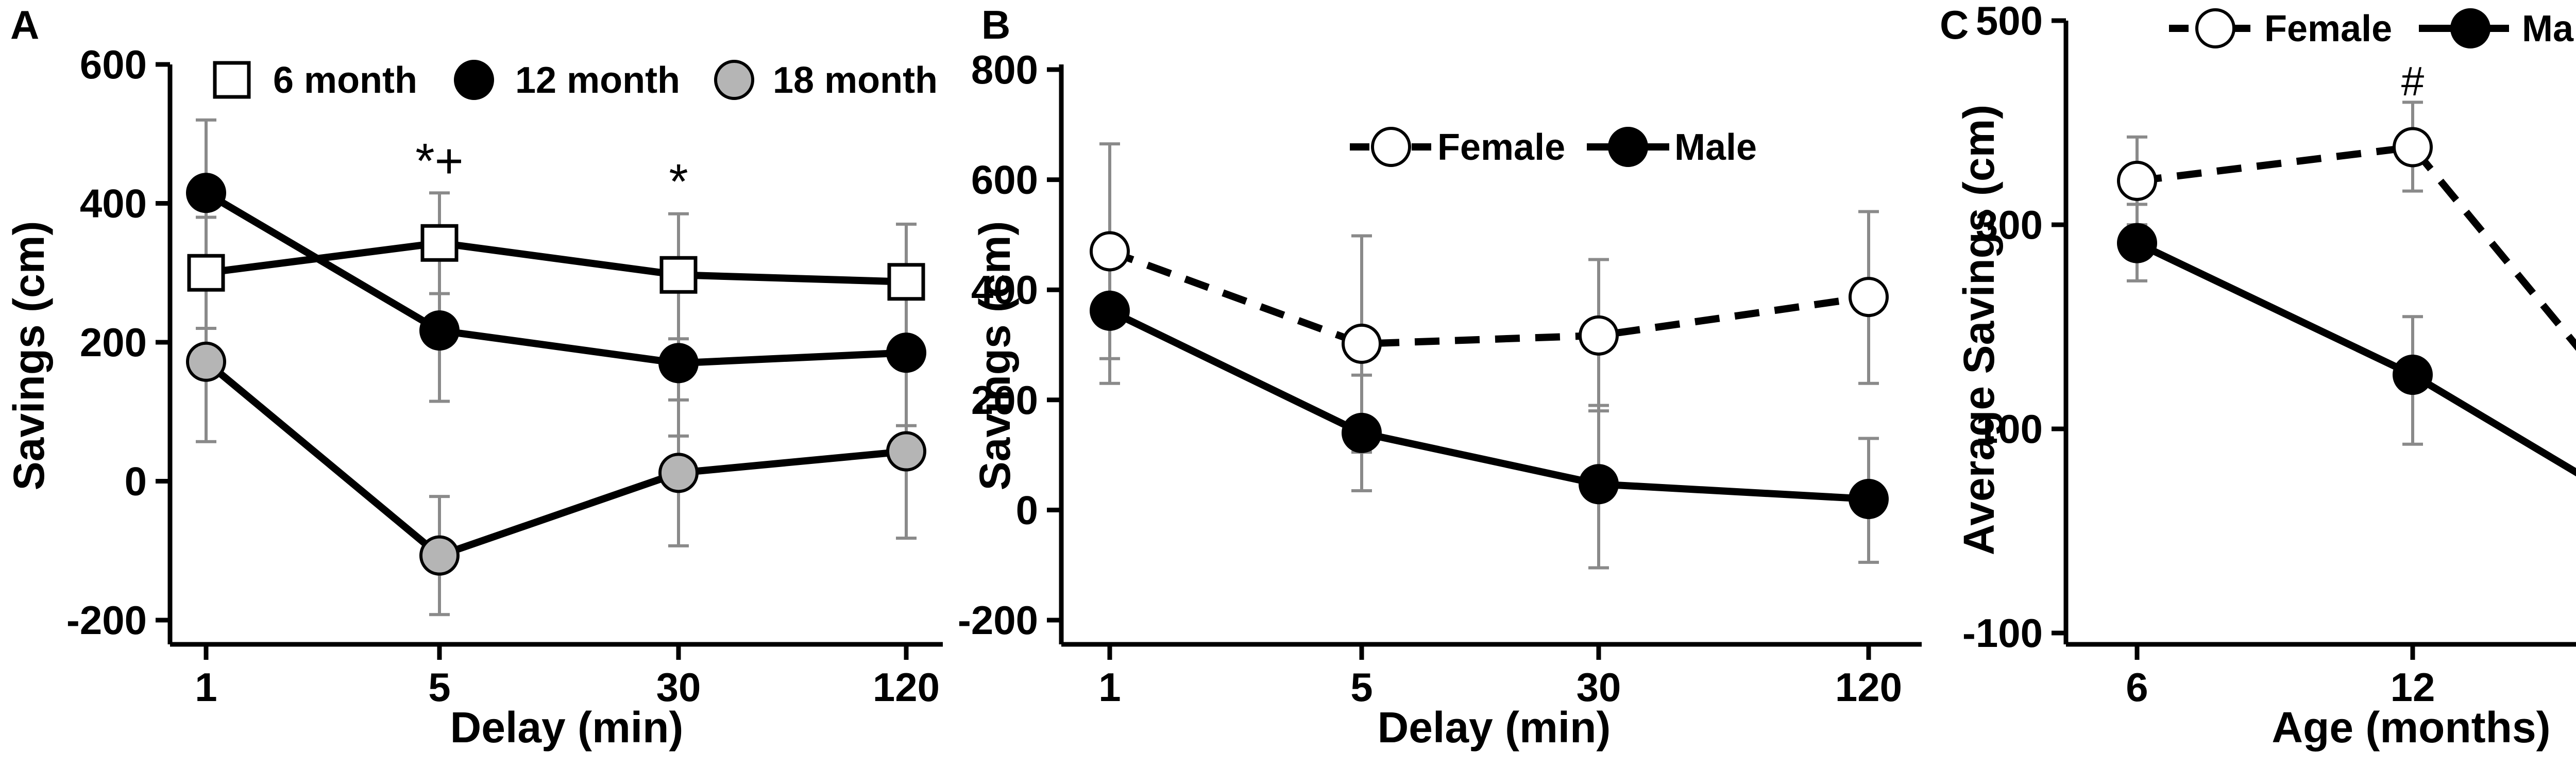 Image resolution: width=2576 pixels, height=766 pixels. Describe the element at coordinates (856, 80) in the screenshot. I see `legend-label: 18 month` at that location.